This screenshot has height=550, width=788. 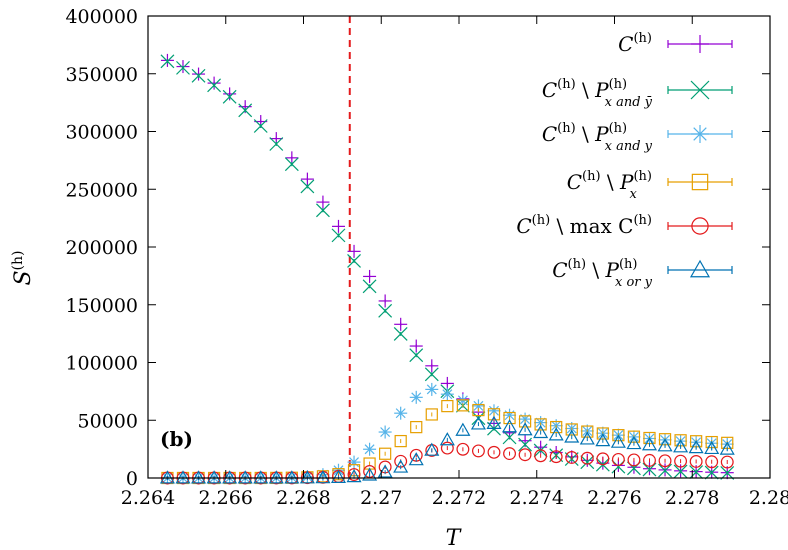 I want to click on legend-entry: C(h) \ P(h) x and ȳ, so click(x=637, y=93).